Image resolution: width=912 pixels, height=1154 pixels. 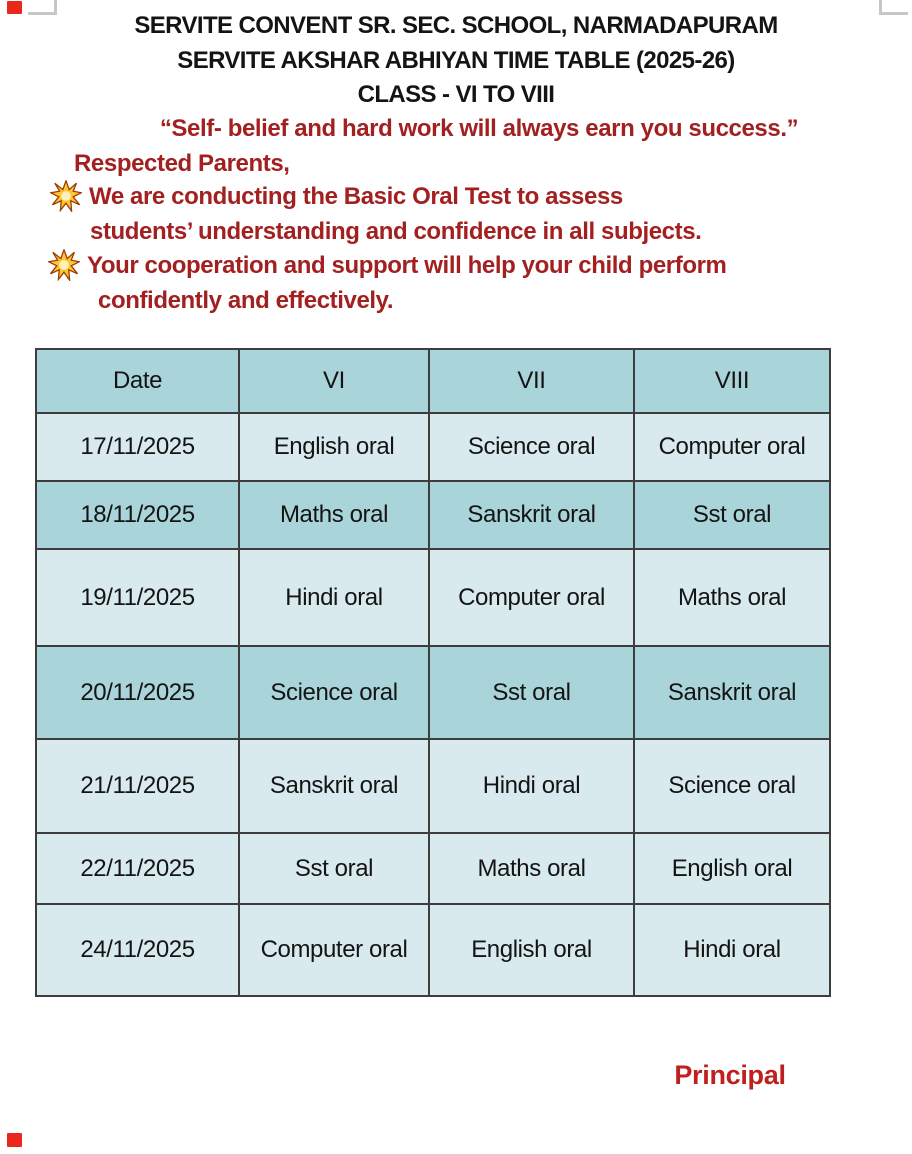 What do you see at coordinates (334, 447) in the screenshot?
I see `cell-vi: English oral` at bounding box center [334, 447].